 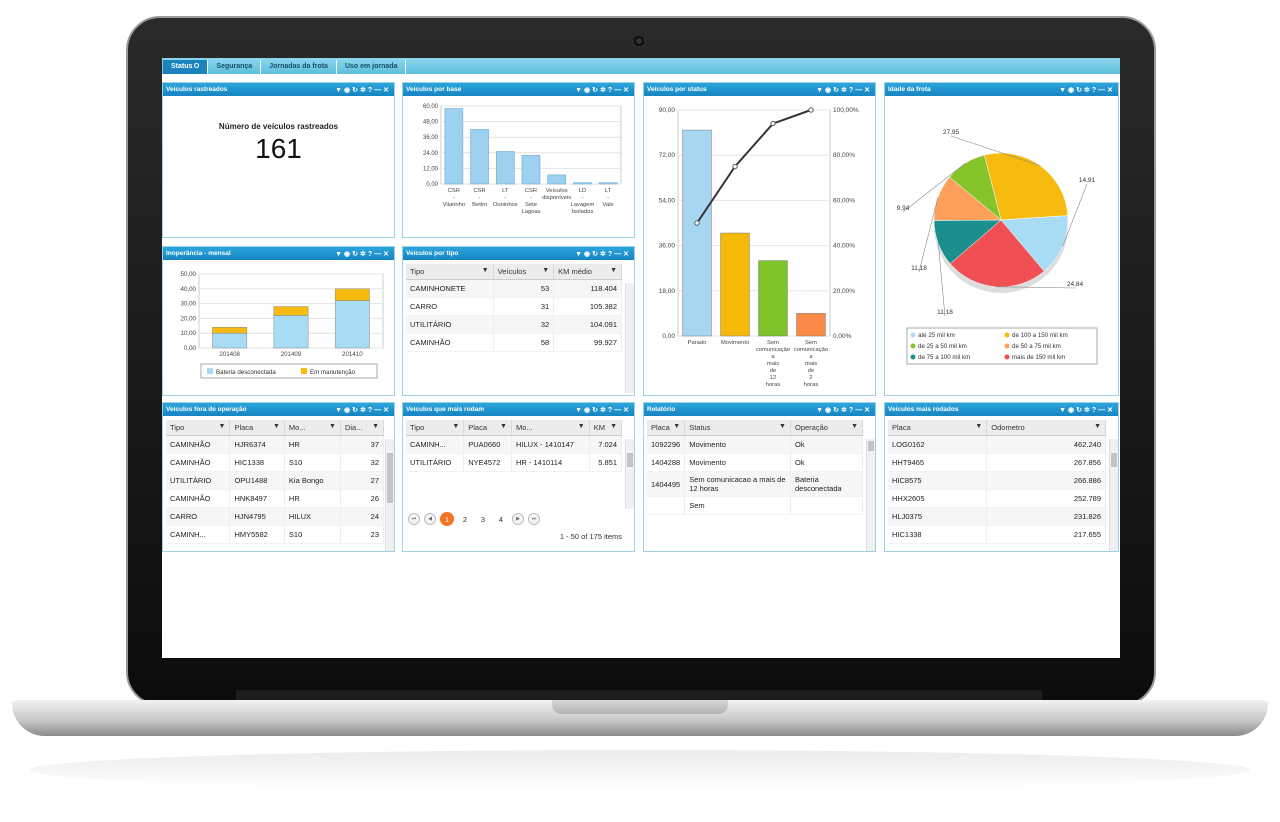 What do you see at coordinates (1008, 427) in the screenshot?
I see `column-header-label: Odometro` at bounding box center [1008, 427].